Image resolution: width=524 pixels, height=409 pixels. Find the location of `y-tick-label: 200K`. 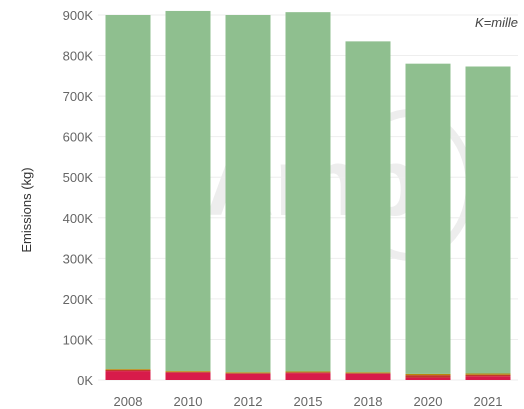

y-tick-label: 200K is located at coordinates (78, 299).